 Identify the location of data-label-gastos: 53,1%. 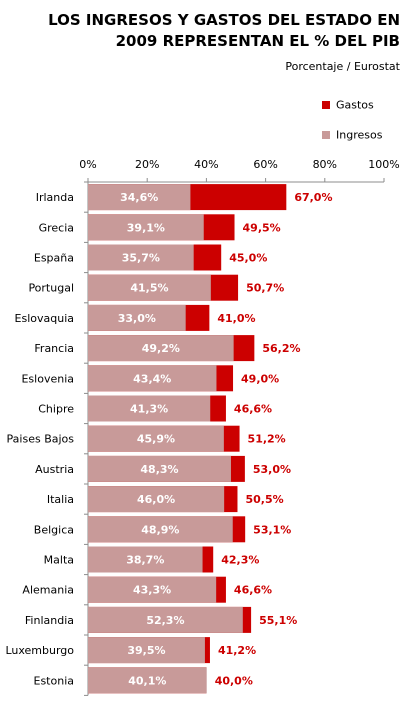
(272, 529).